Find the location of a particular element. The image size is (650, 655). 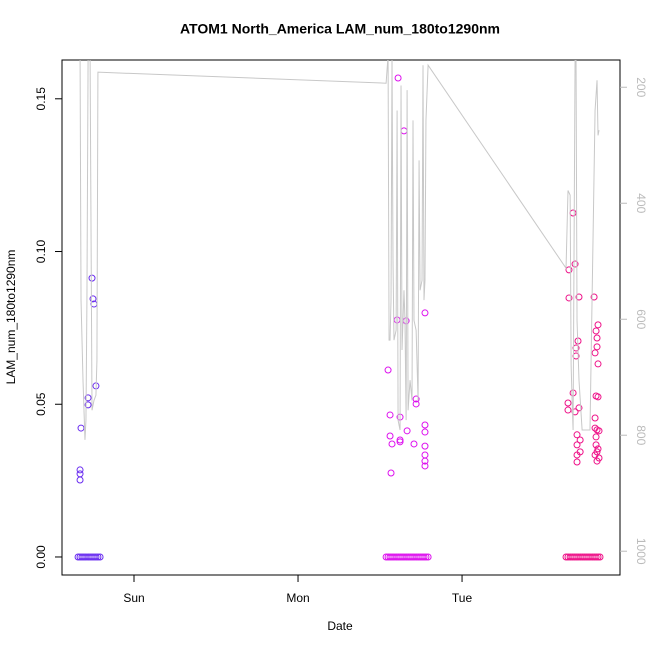

x-tick-label: Sun is located at coordinates (133, 598).